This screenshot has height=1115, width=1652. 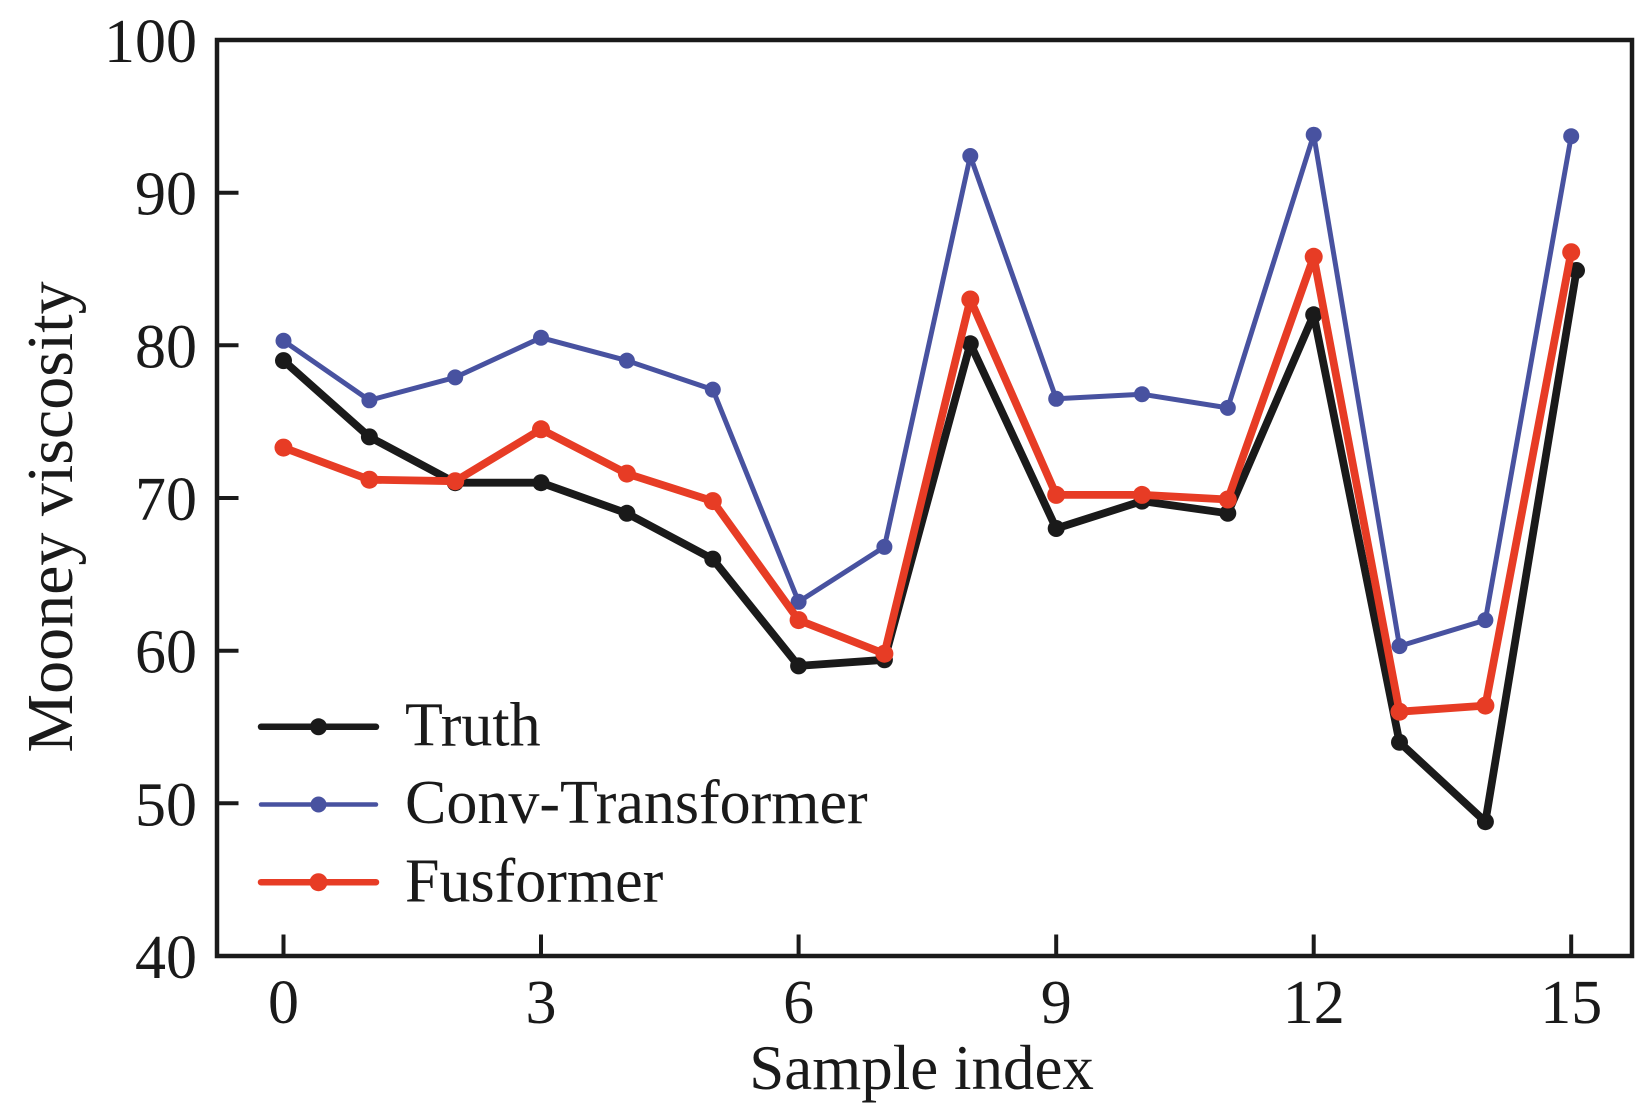 What do you see at coordinates (166, 958) in the screenshot?
I see `svg-text: 40` at bounding box center [166, 958].